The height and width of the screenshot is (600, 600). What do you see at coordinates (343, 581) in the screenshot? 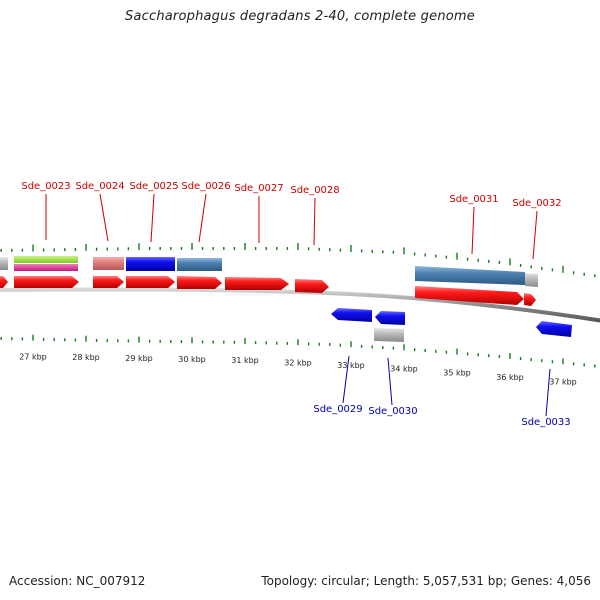
I see `topology-value: circular` at bounding box center [343, 581].